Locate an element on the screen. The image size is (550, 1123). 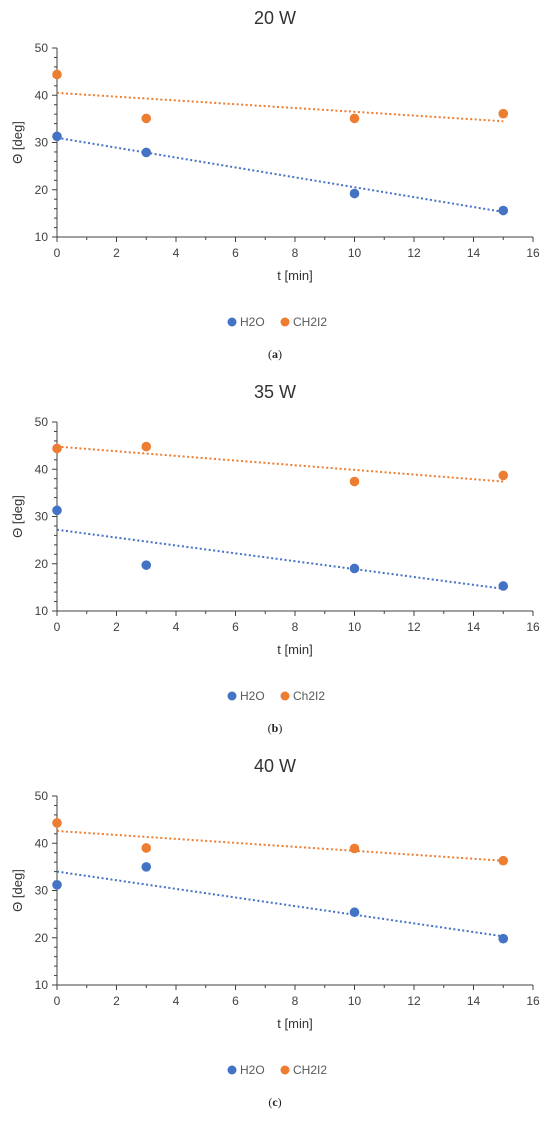
caption-letter: a is located at coordinates (275, 354).